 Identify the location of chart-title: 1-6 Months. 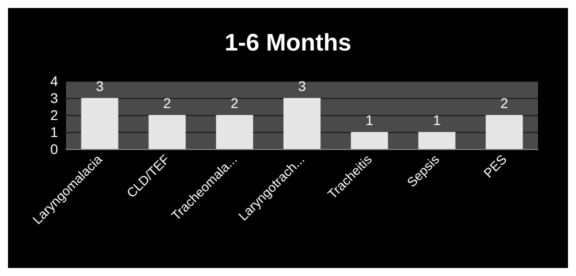
(288, 43).